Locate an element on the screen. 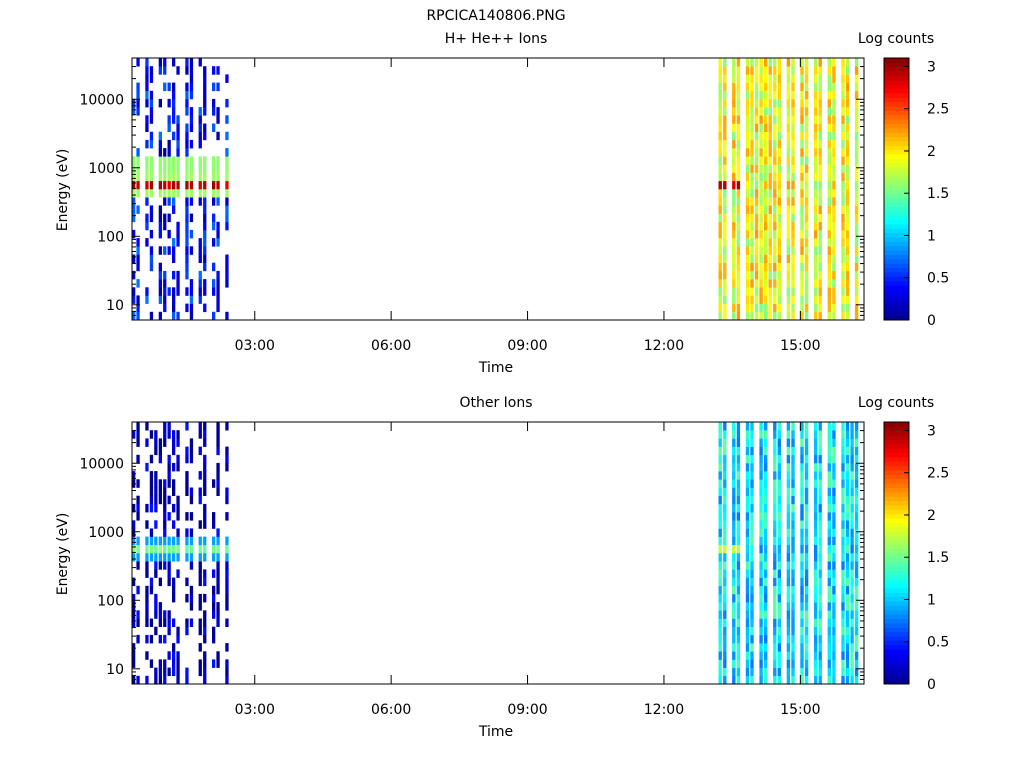 This screenshot has width=1024, height=768. colorbar-tick-label: 3 is located at coordinates (931, 67).